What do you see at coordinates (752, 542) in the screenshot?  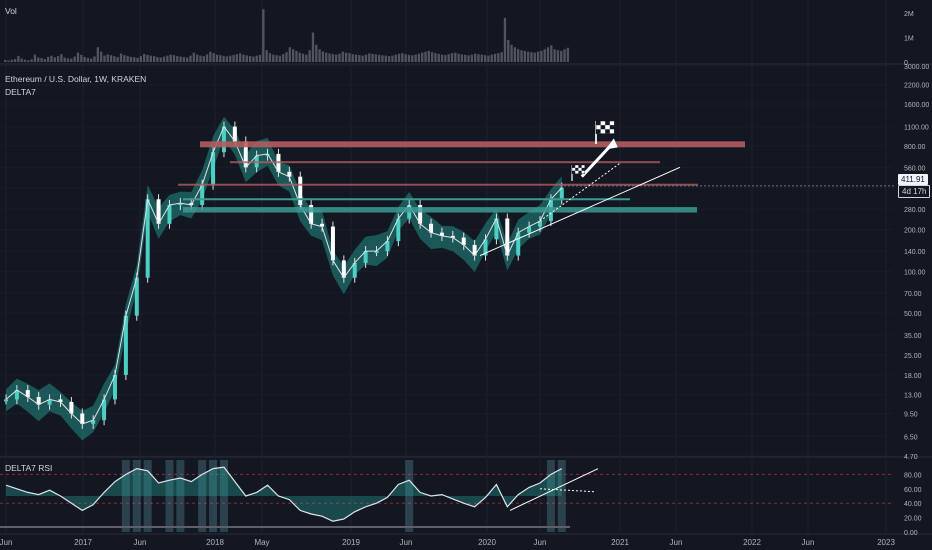 I see `time-tick-label: 2022` at bounding box center [752, 542].